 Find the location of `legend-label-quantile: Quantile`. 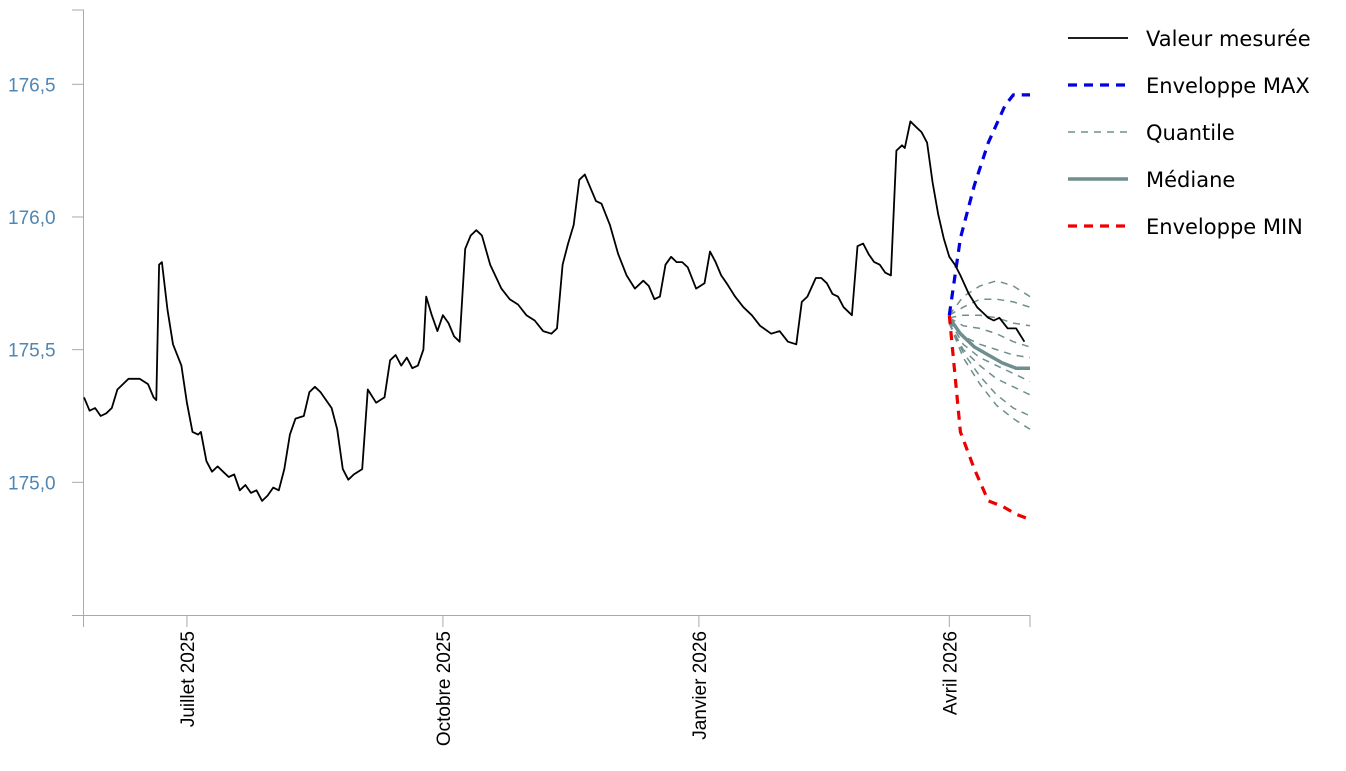

legend-label-quantile: Quantile is located at coordinates (1190, 133).